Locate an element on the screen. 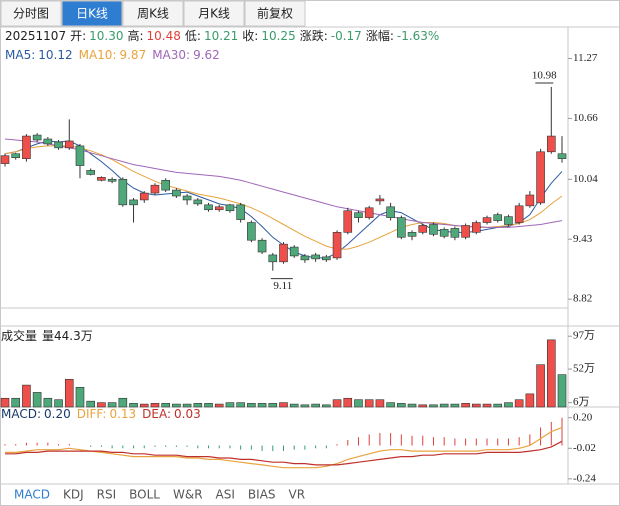 The image size is (620, 506). info-label: 收: is located at coordinates (250, 36).